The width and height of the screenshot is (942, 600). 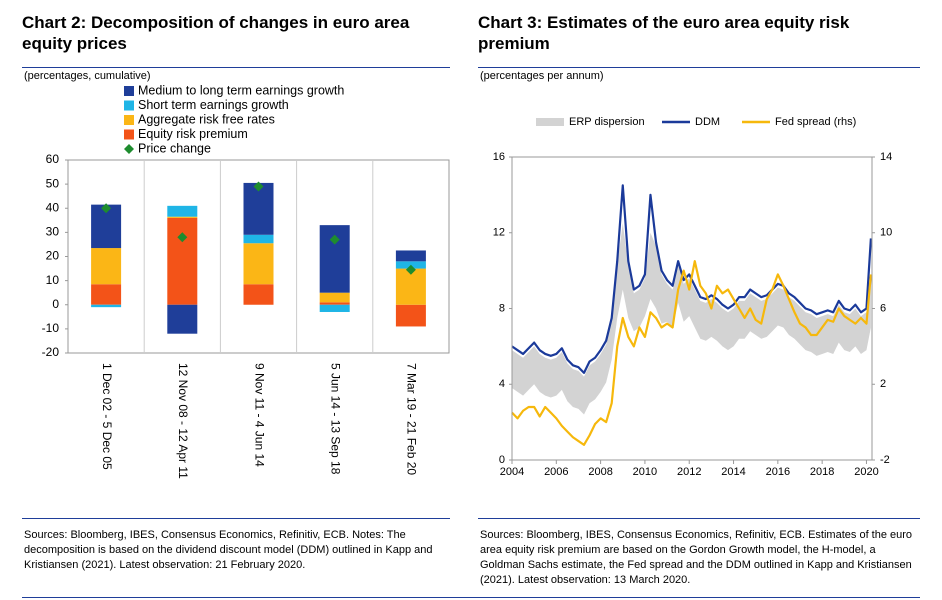 What do you see at coordinates (259, 415) in the screenshot?
I see `x-tick-label: 9 Nov 11 - 4 Jun 14` at bounding box center [259, 415].